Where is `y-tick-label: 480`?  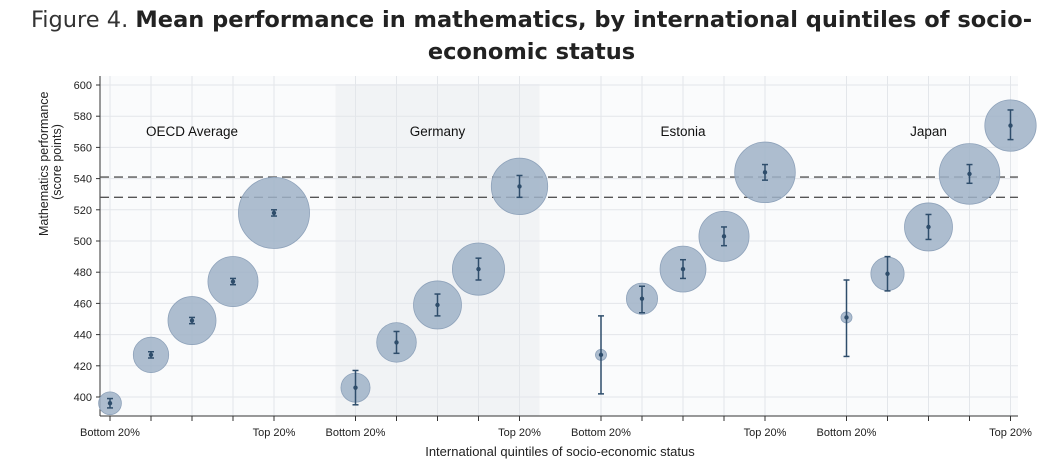
y-tick-label: 480 is located at coordinates (83, 273).